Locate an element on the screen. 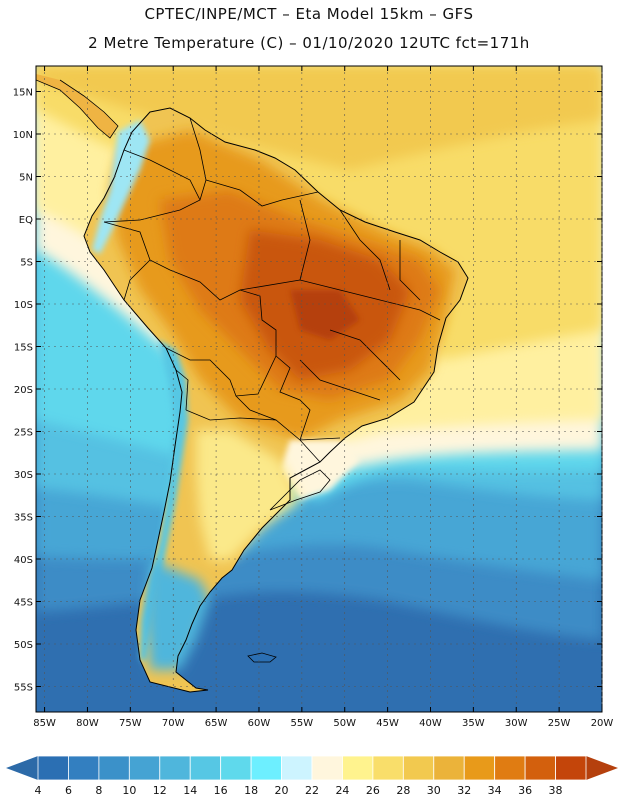  lat-label: EQ is located at coordinates (26, 220).